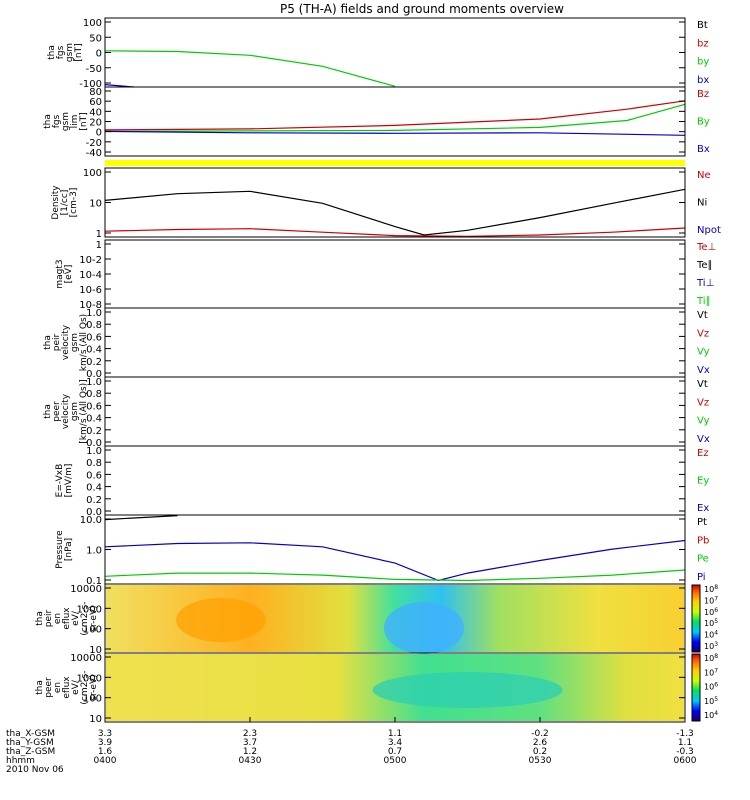  I want to click on x-axis-row-label: tha_X-GSM, so click(30, 734).